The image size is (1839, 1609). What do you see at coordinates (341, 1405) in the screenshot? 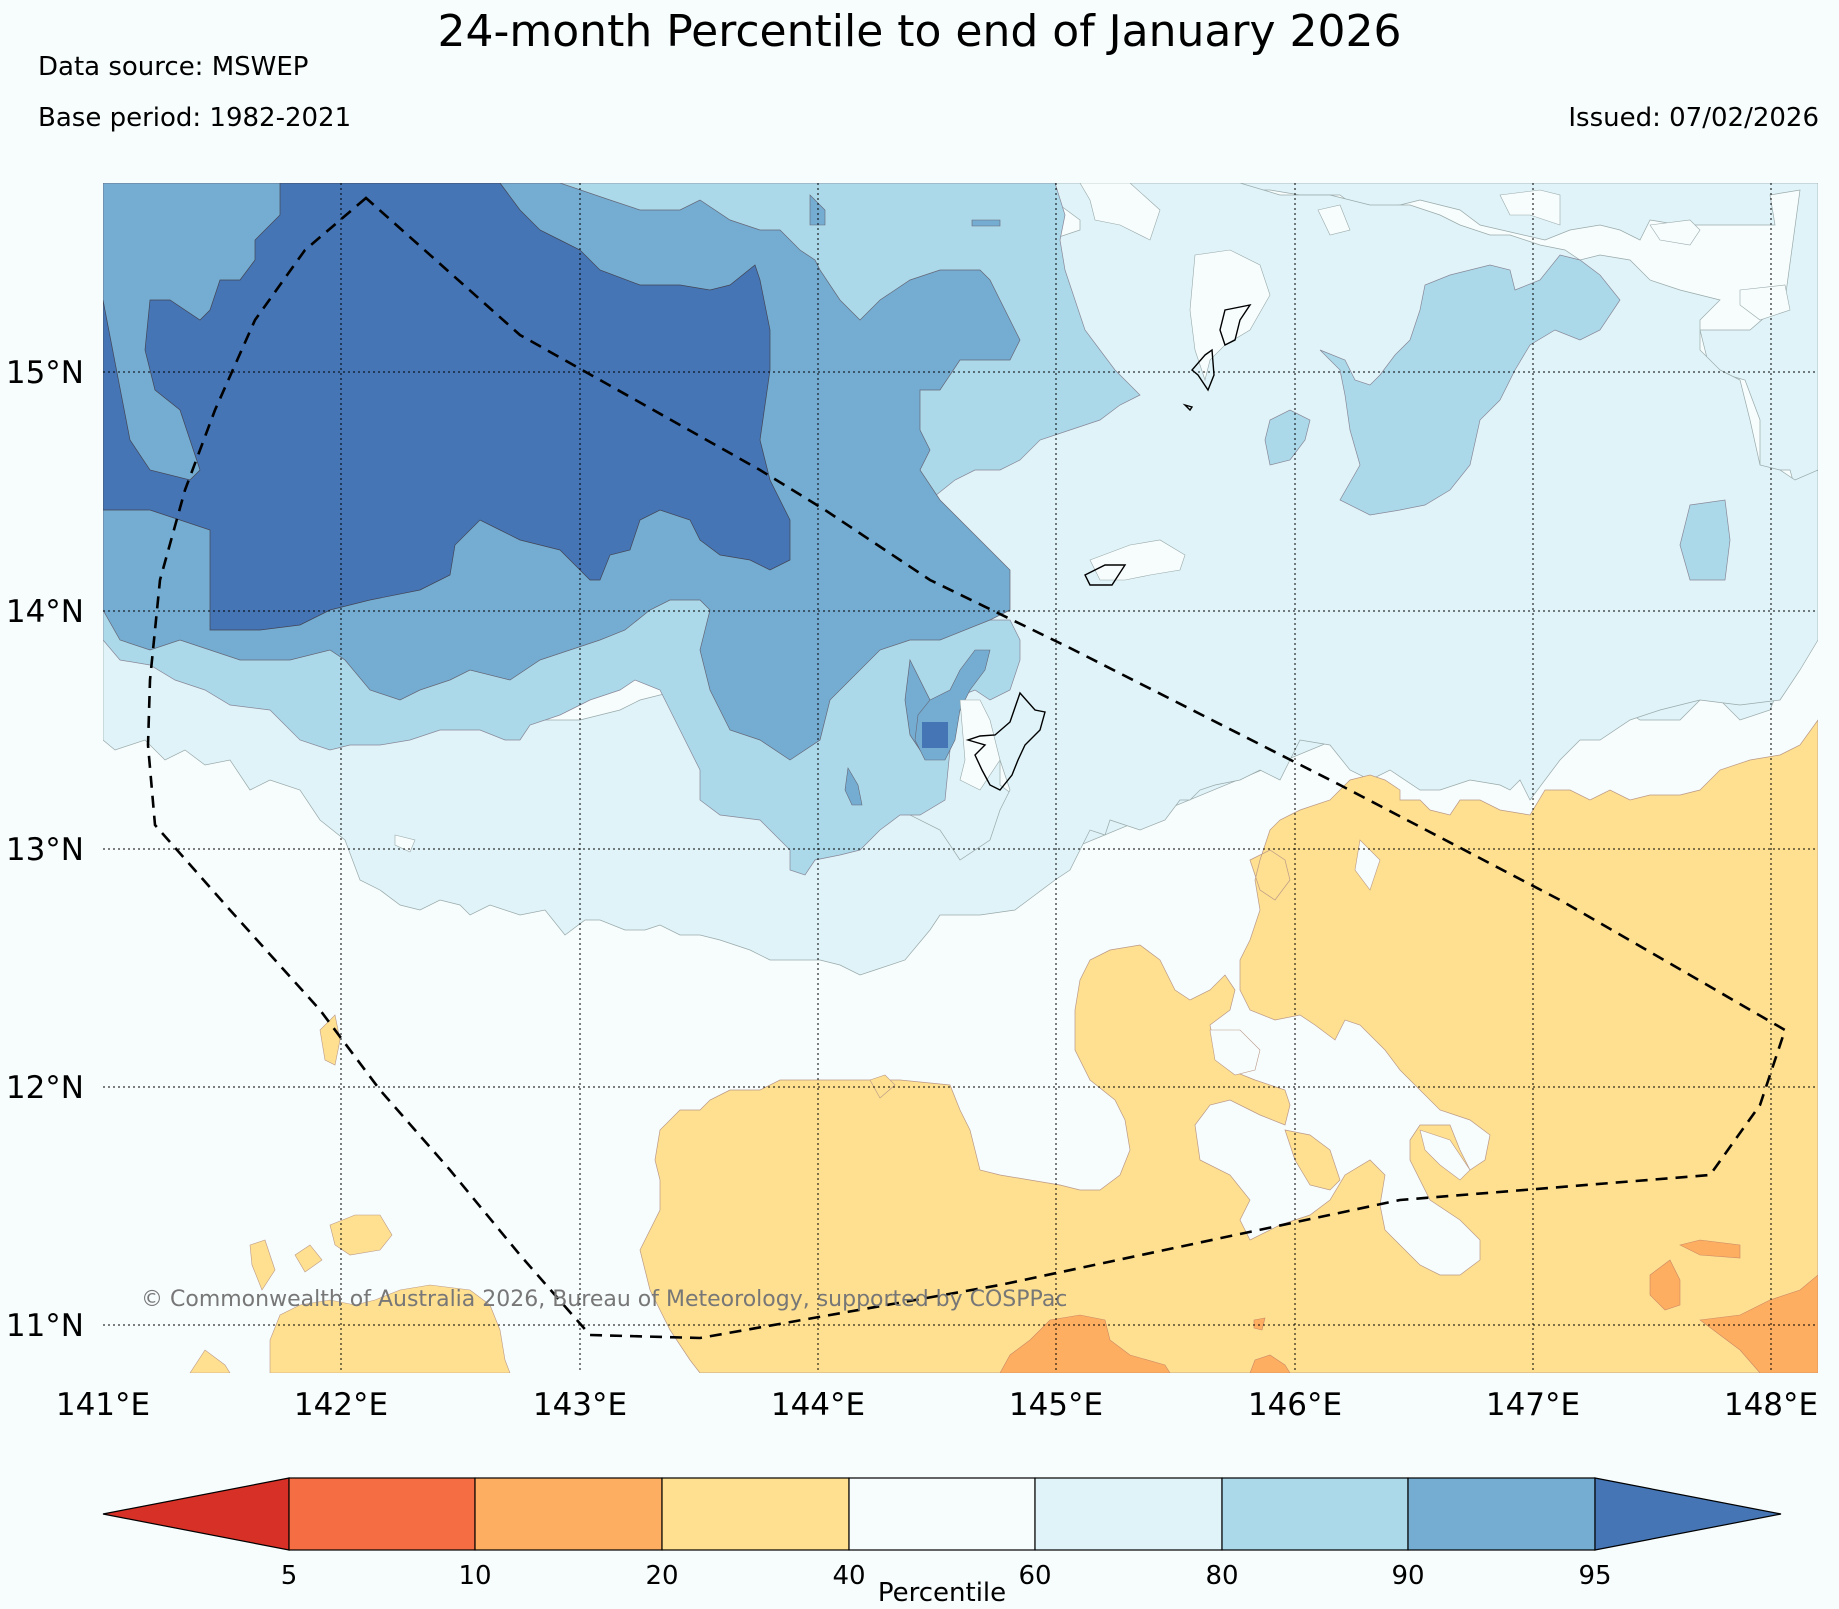
I see `lon-tick-142: 142°E` at bounding box center [341, 1405].